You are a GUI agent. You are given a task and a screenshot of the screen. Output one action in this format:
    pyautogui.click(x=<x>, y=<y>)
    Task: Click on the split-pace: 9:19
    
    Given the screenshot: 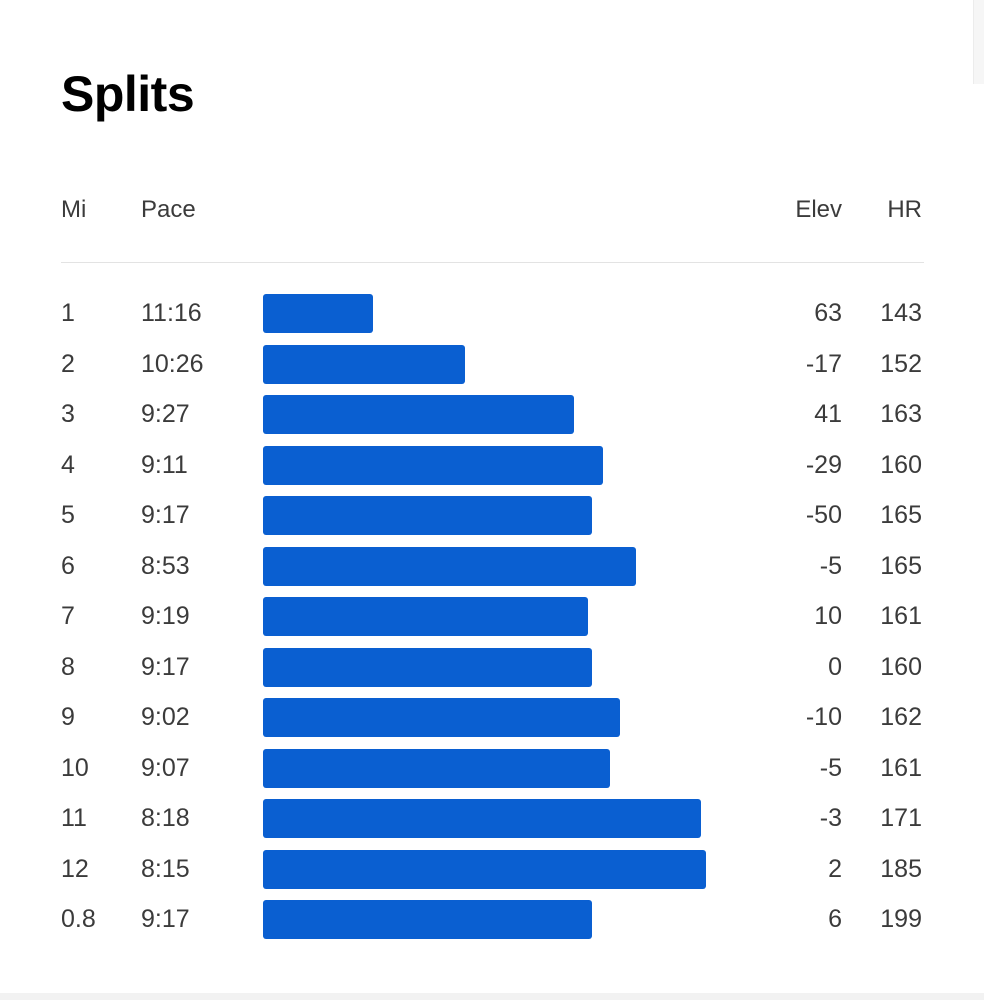 What is the action you would take?
    pyautogui.click(x=165, y=616)
    